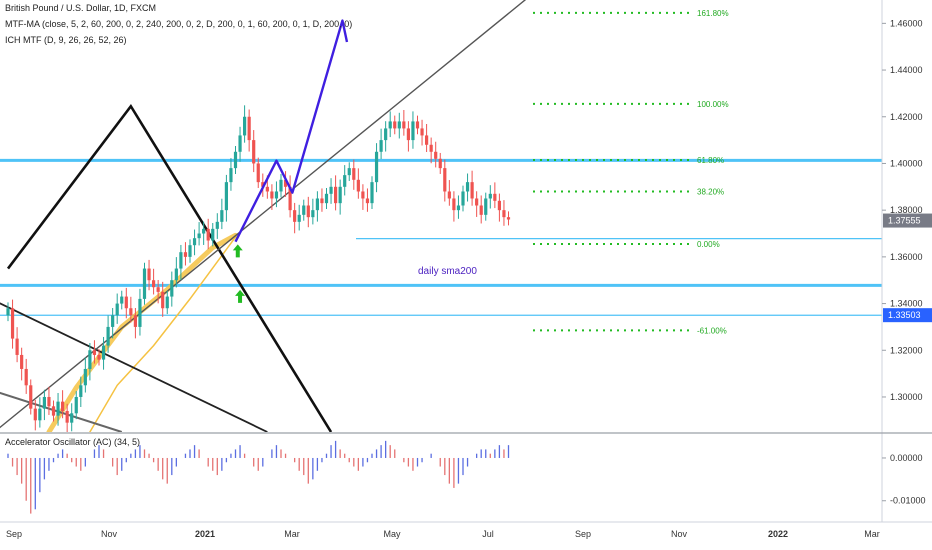  I want to click on legend-symbol: British Pound / U.S. Dollar, 1D, FXCM, so click(81, 8).